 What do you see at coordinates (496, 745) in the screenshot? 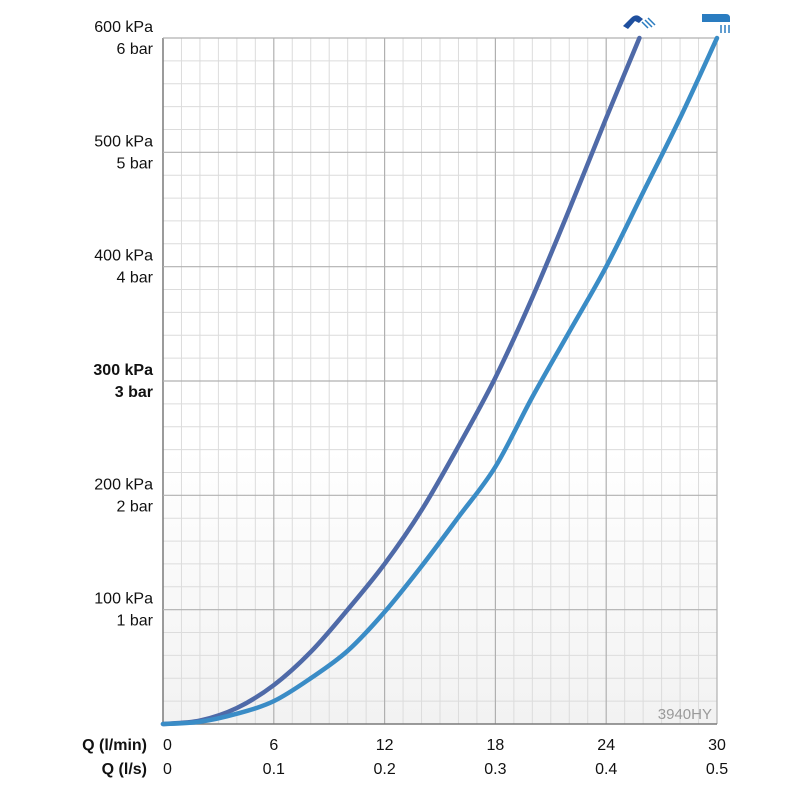
I see `x-tick-label-primary: 18` at bounding box center [496, 745].